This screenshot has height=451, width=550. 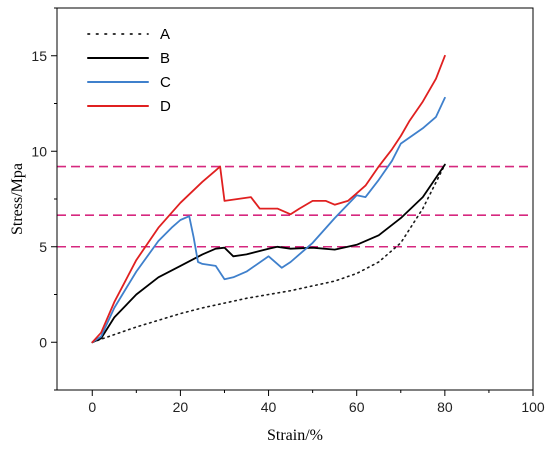 What do you see at coordinates (44, 199) in the screenshot?
I see `y-axis-ticks: 0 5 10 15` at bounding box center [44, 199].